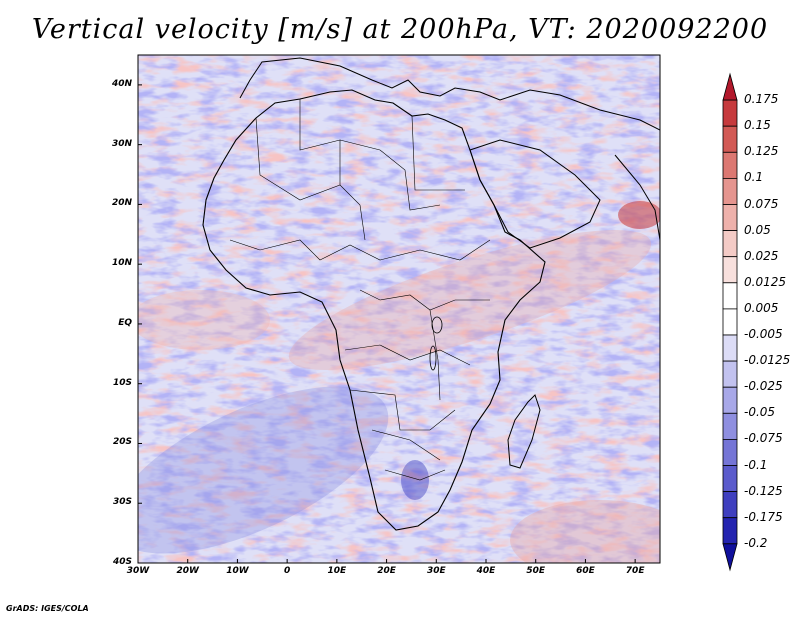 The height and width of the screenshot is (622, 800). What do you see at coordinates (122, 562) in the screenshot?
I see `lat-label: 40S` at bounding box center [122, 562].